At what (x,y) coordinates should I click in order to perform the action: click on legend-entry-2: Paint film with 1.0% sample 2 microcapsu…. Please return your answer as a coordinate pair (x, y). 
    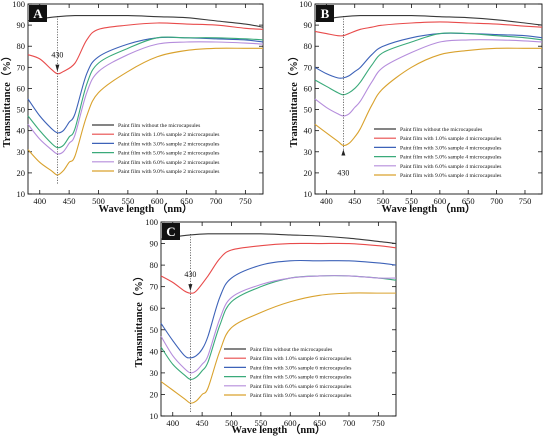
    Looking at the image, I should click on (168, 134).